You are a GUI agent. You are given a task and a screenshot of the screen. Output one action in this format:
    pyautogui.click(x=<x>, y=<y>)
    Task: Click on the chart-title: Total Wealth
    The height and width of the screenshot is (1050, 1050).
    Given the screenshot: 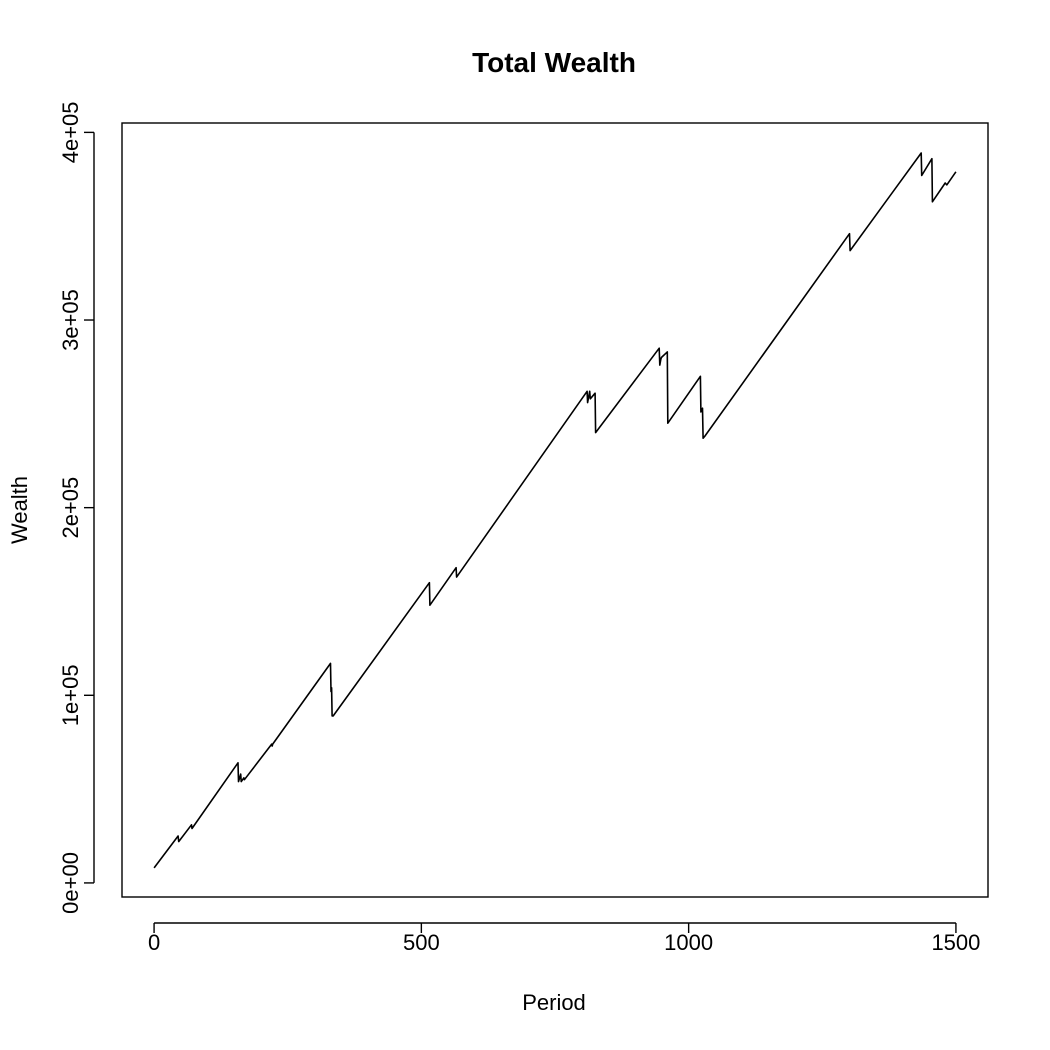 What is the action you would take?
    pyautogui.click(x=554, y=62)
    